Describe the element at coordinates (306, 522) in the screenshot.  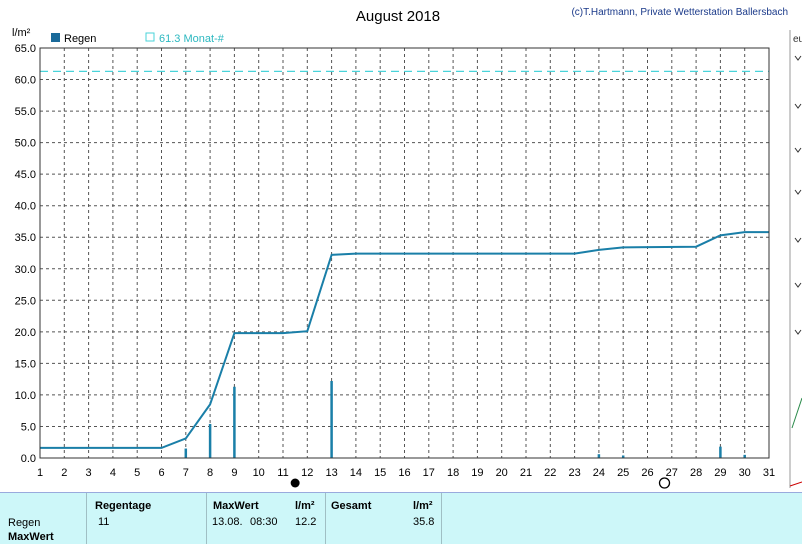
I see `maxwert-value: 12.2` at that location.